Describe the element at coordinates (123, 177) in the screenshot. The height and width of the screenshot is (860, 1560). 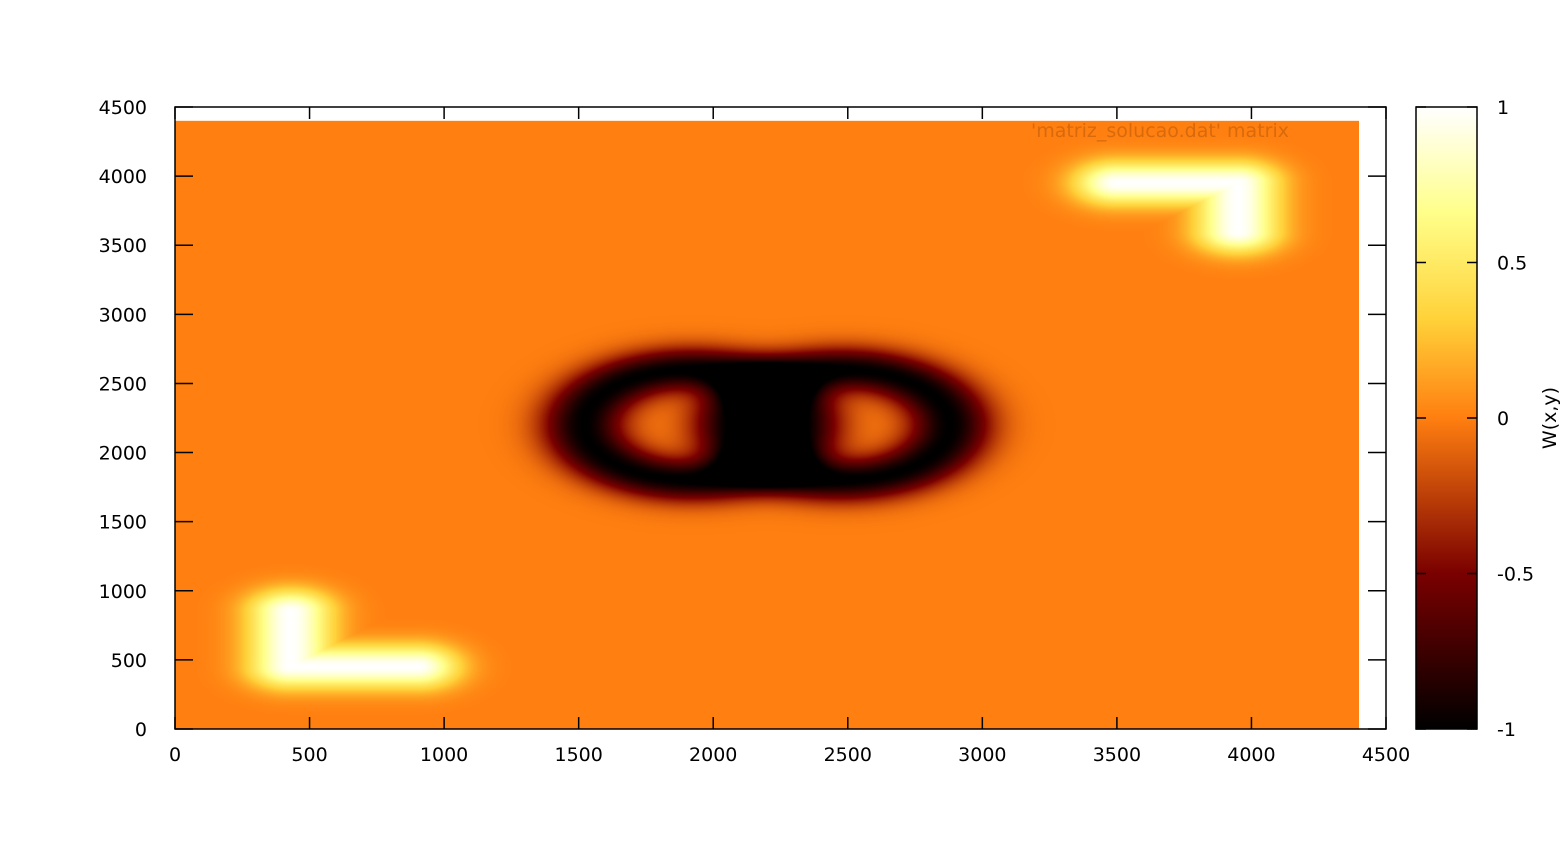
I see `y-tick-label: 4000` at that location.